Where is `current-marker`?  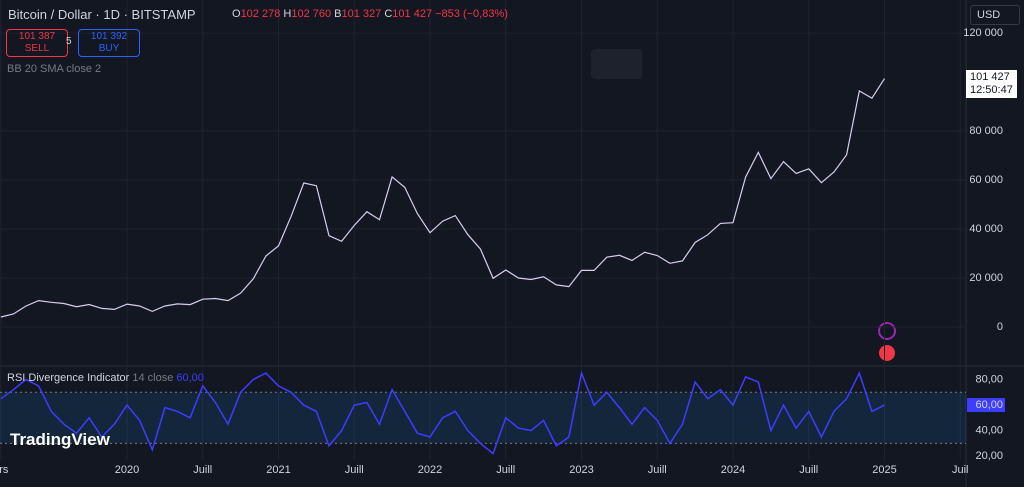 current-marker is located at coordinates (986, 405).